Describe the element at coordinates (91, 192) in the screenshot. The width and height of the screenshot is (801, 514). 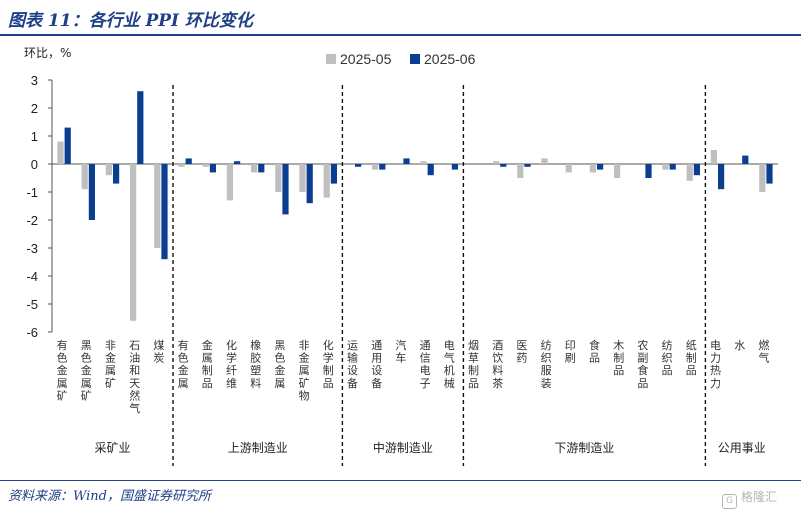
I see `bar-2025-06-黑色金属矿` at that location.